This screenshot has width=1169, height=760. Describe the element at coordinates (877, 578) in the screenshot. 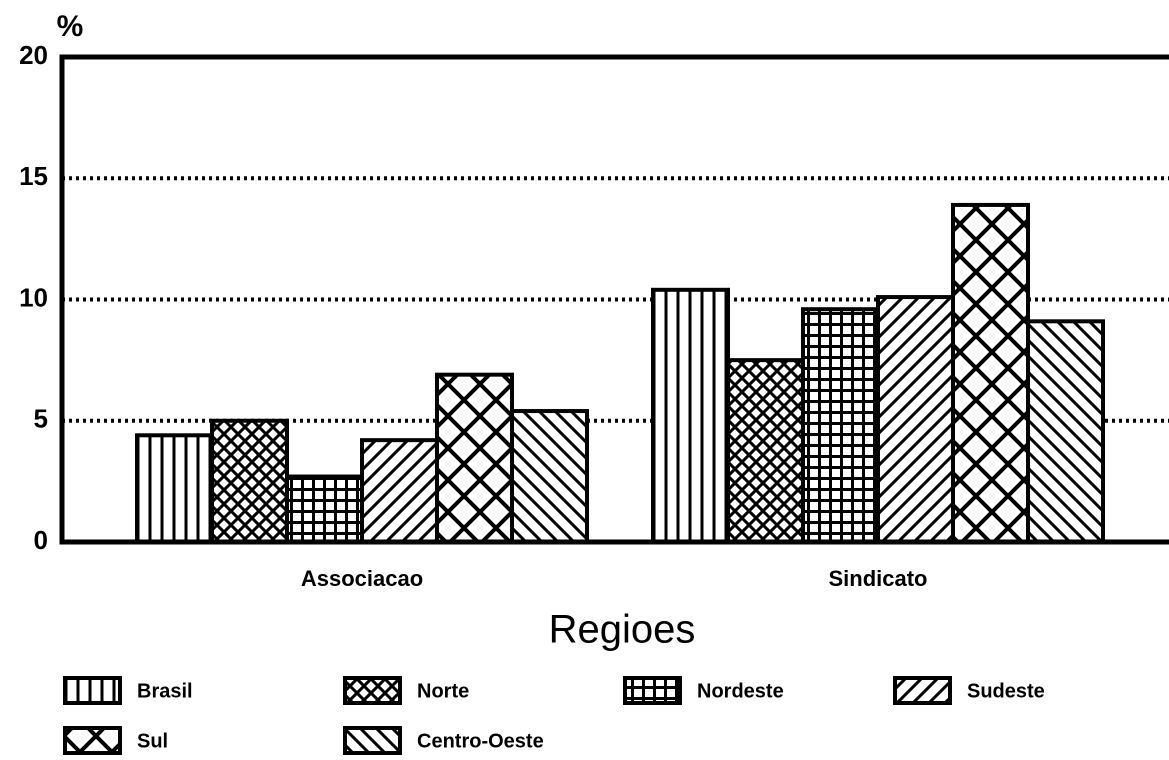

I see `x-tick-label: Sindicato` at that location.